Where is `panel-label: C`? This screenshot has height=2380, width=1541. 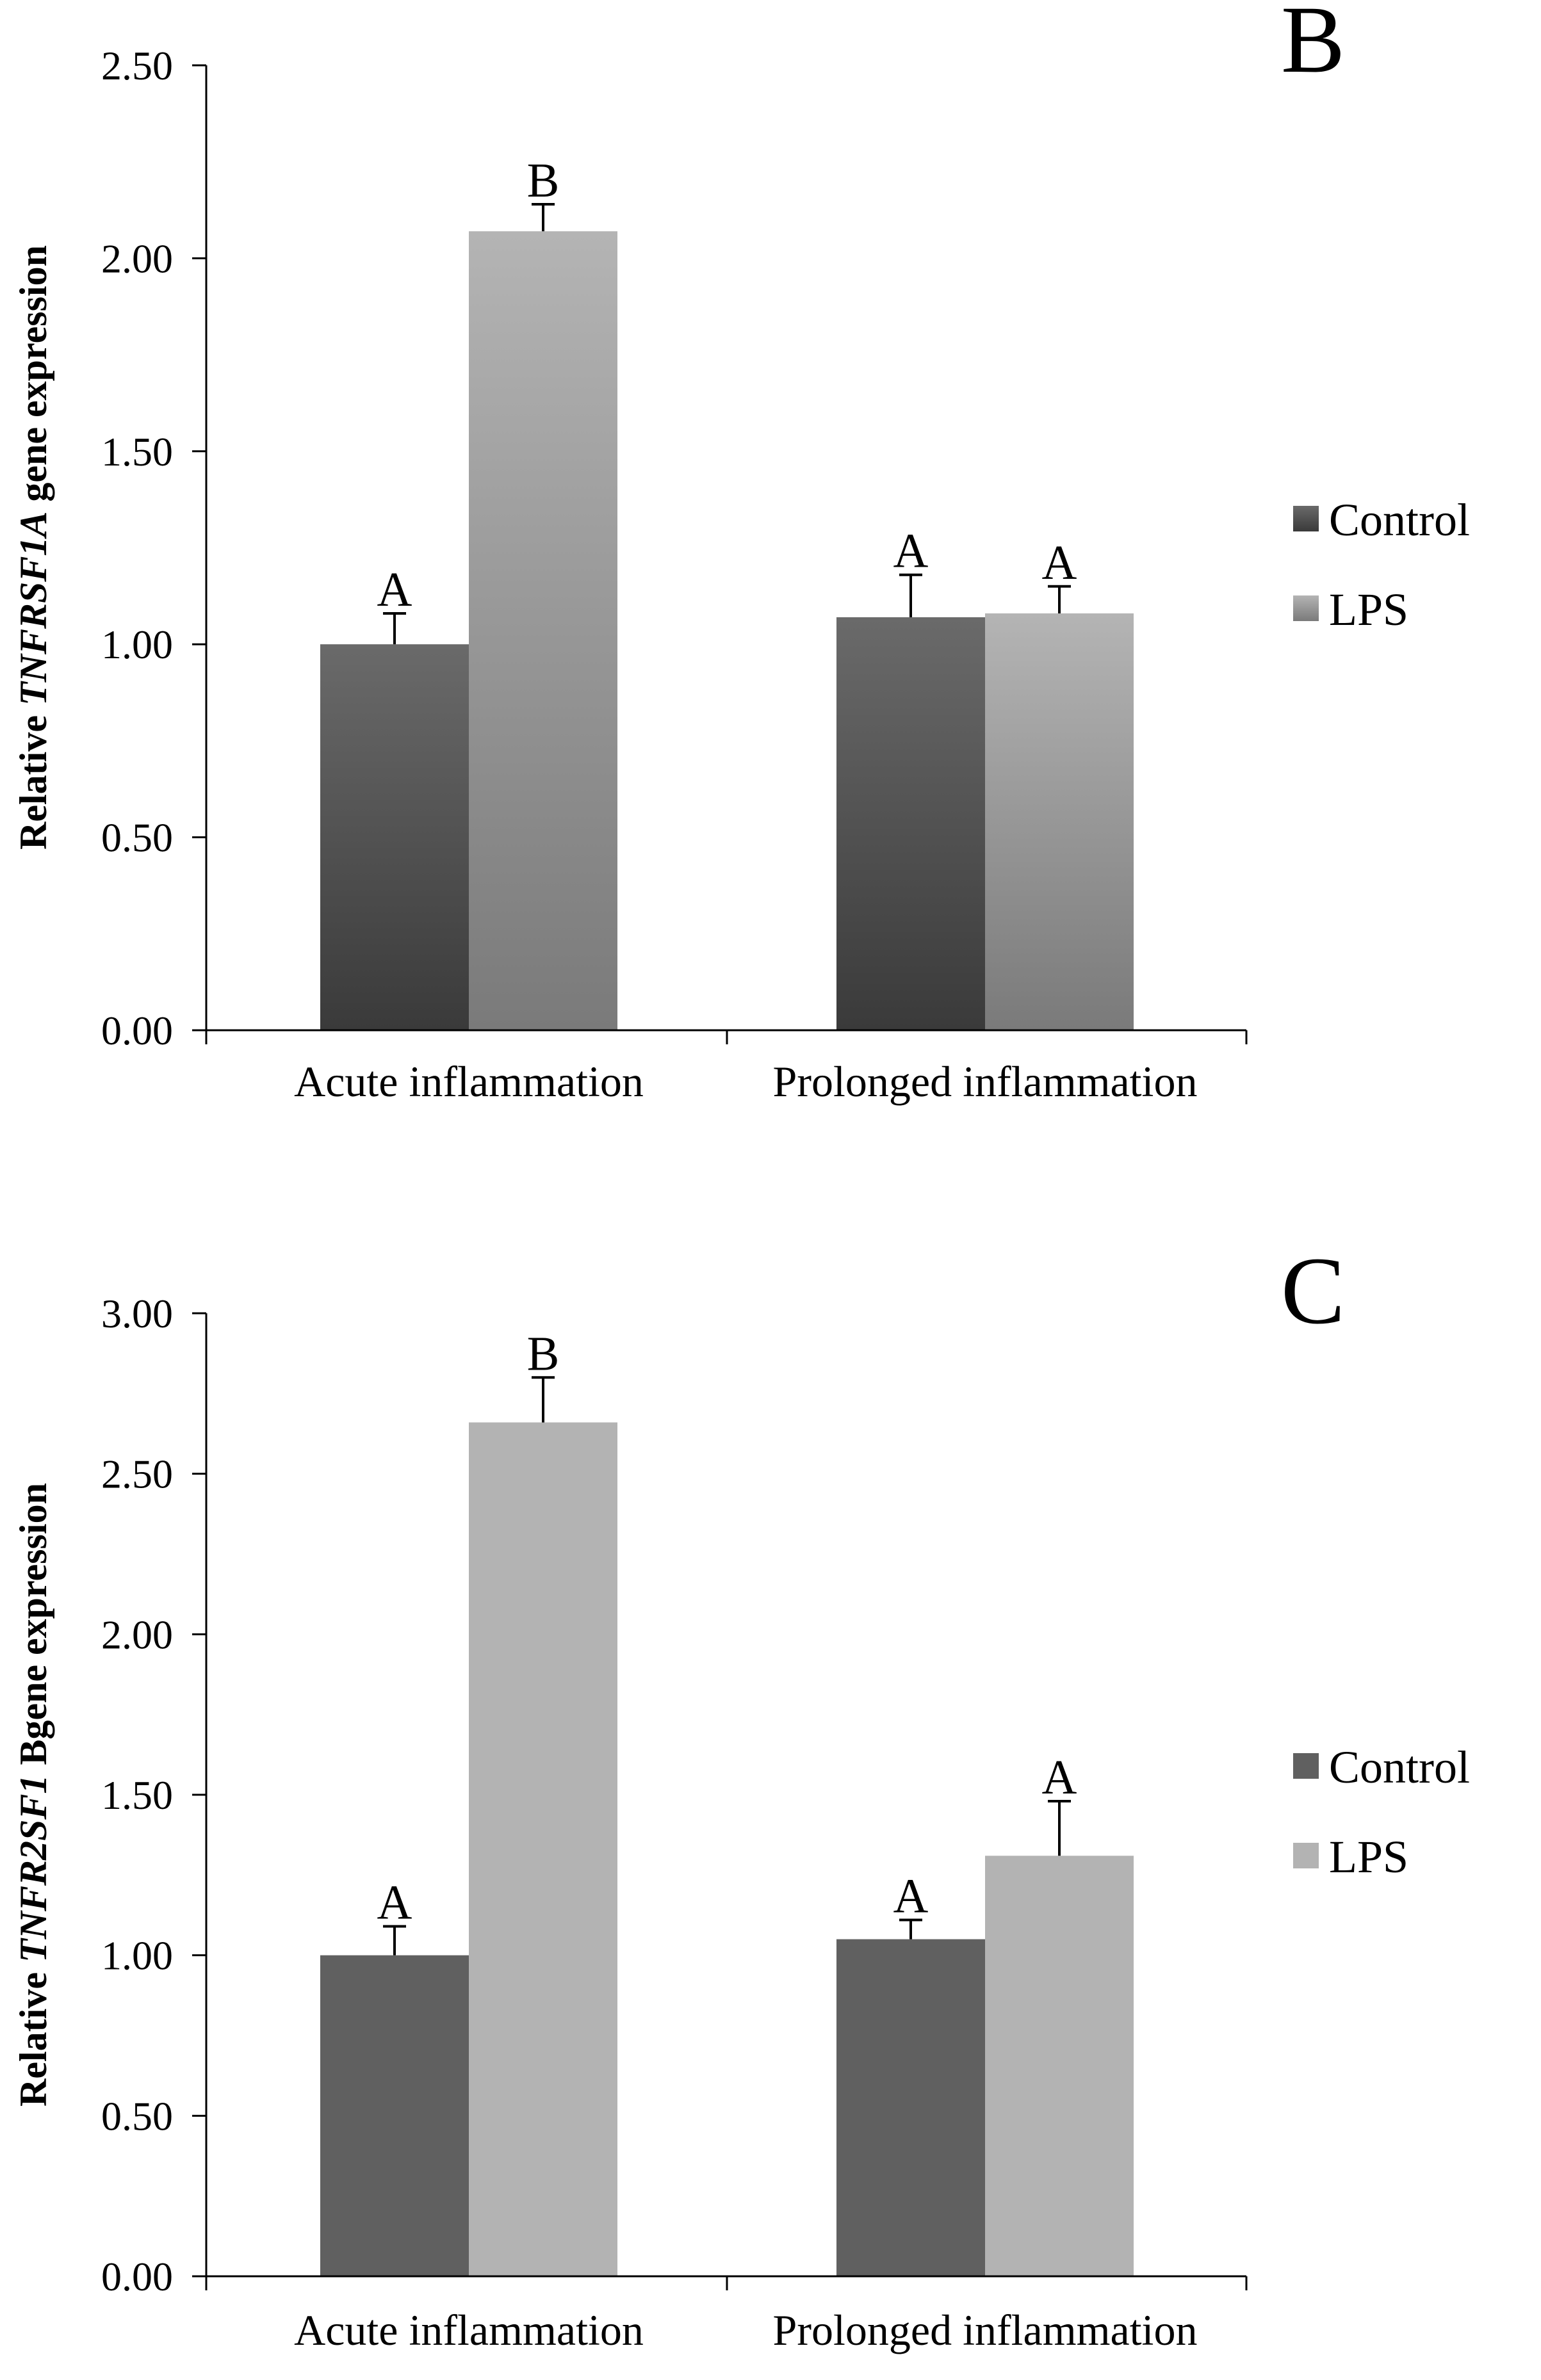 panel-label: C is located at coordinates (1313, 1291).